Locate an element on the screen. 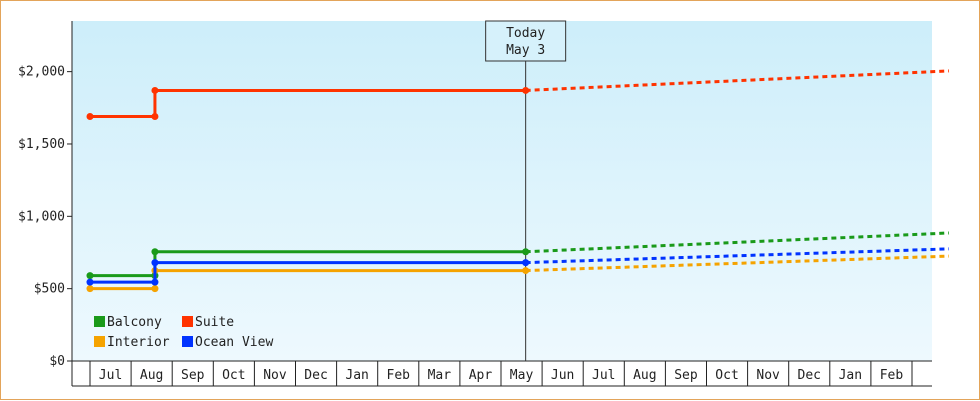 This screenshot has width=980, height=401. series-ocean-view is located at coordinates (518, 266).